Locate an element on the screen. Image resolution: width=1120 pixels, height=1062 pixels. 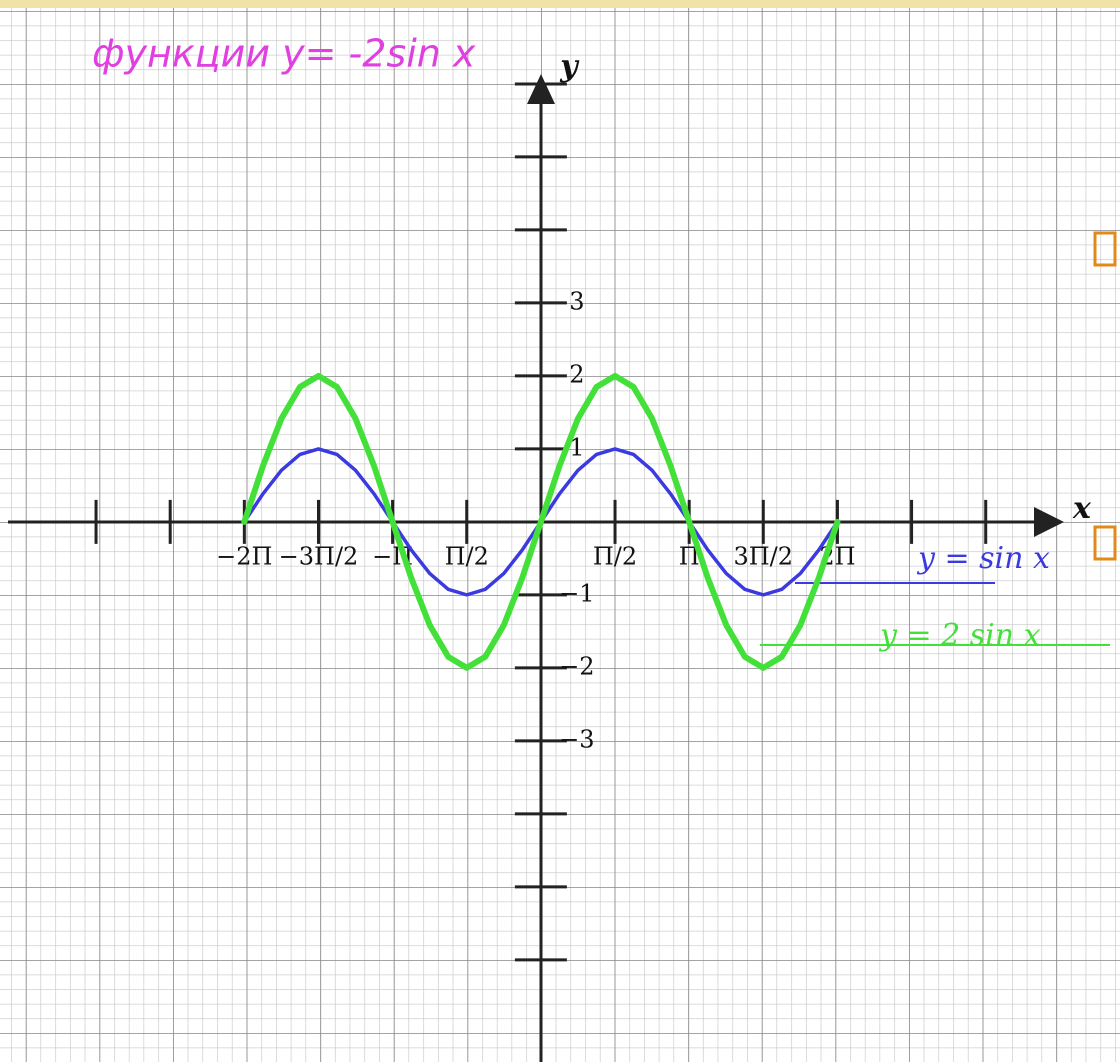
y-tick-label: 3 is located at coordinates (576, 301).